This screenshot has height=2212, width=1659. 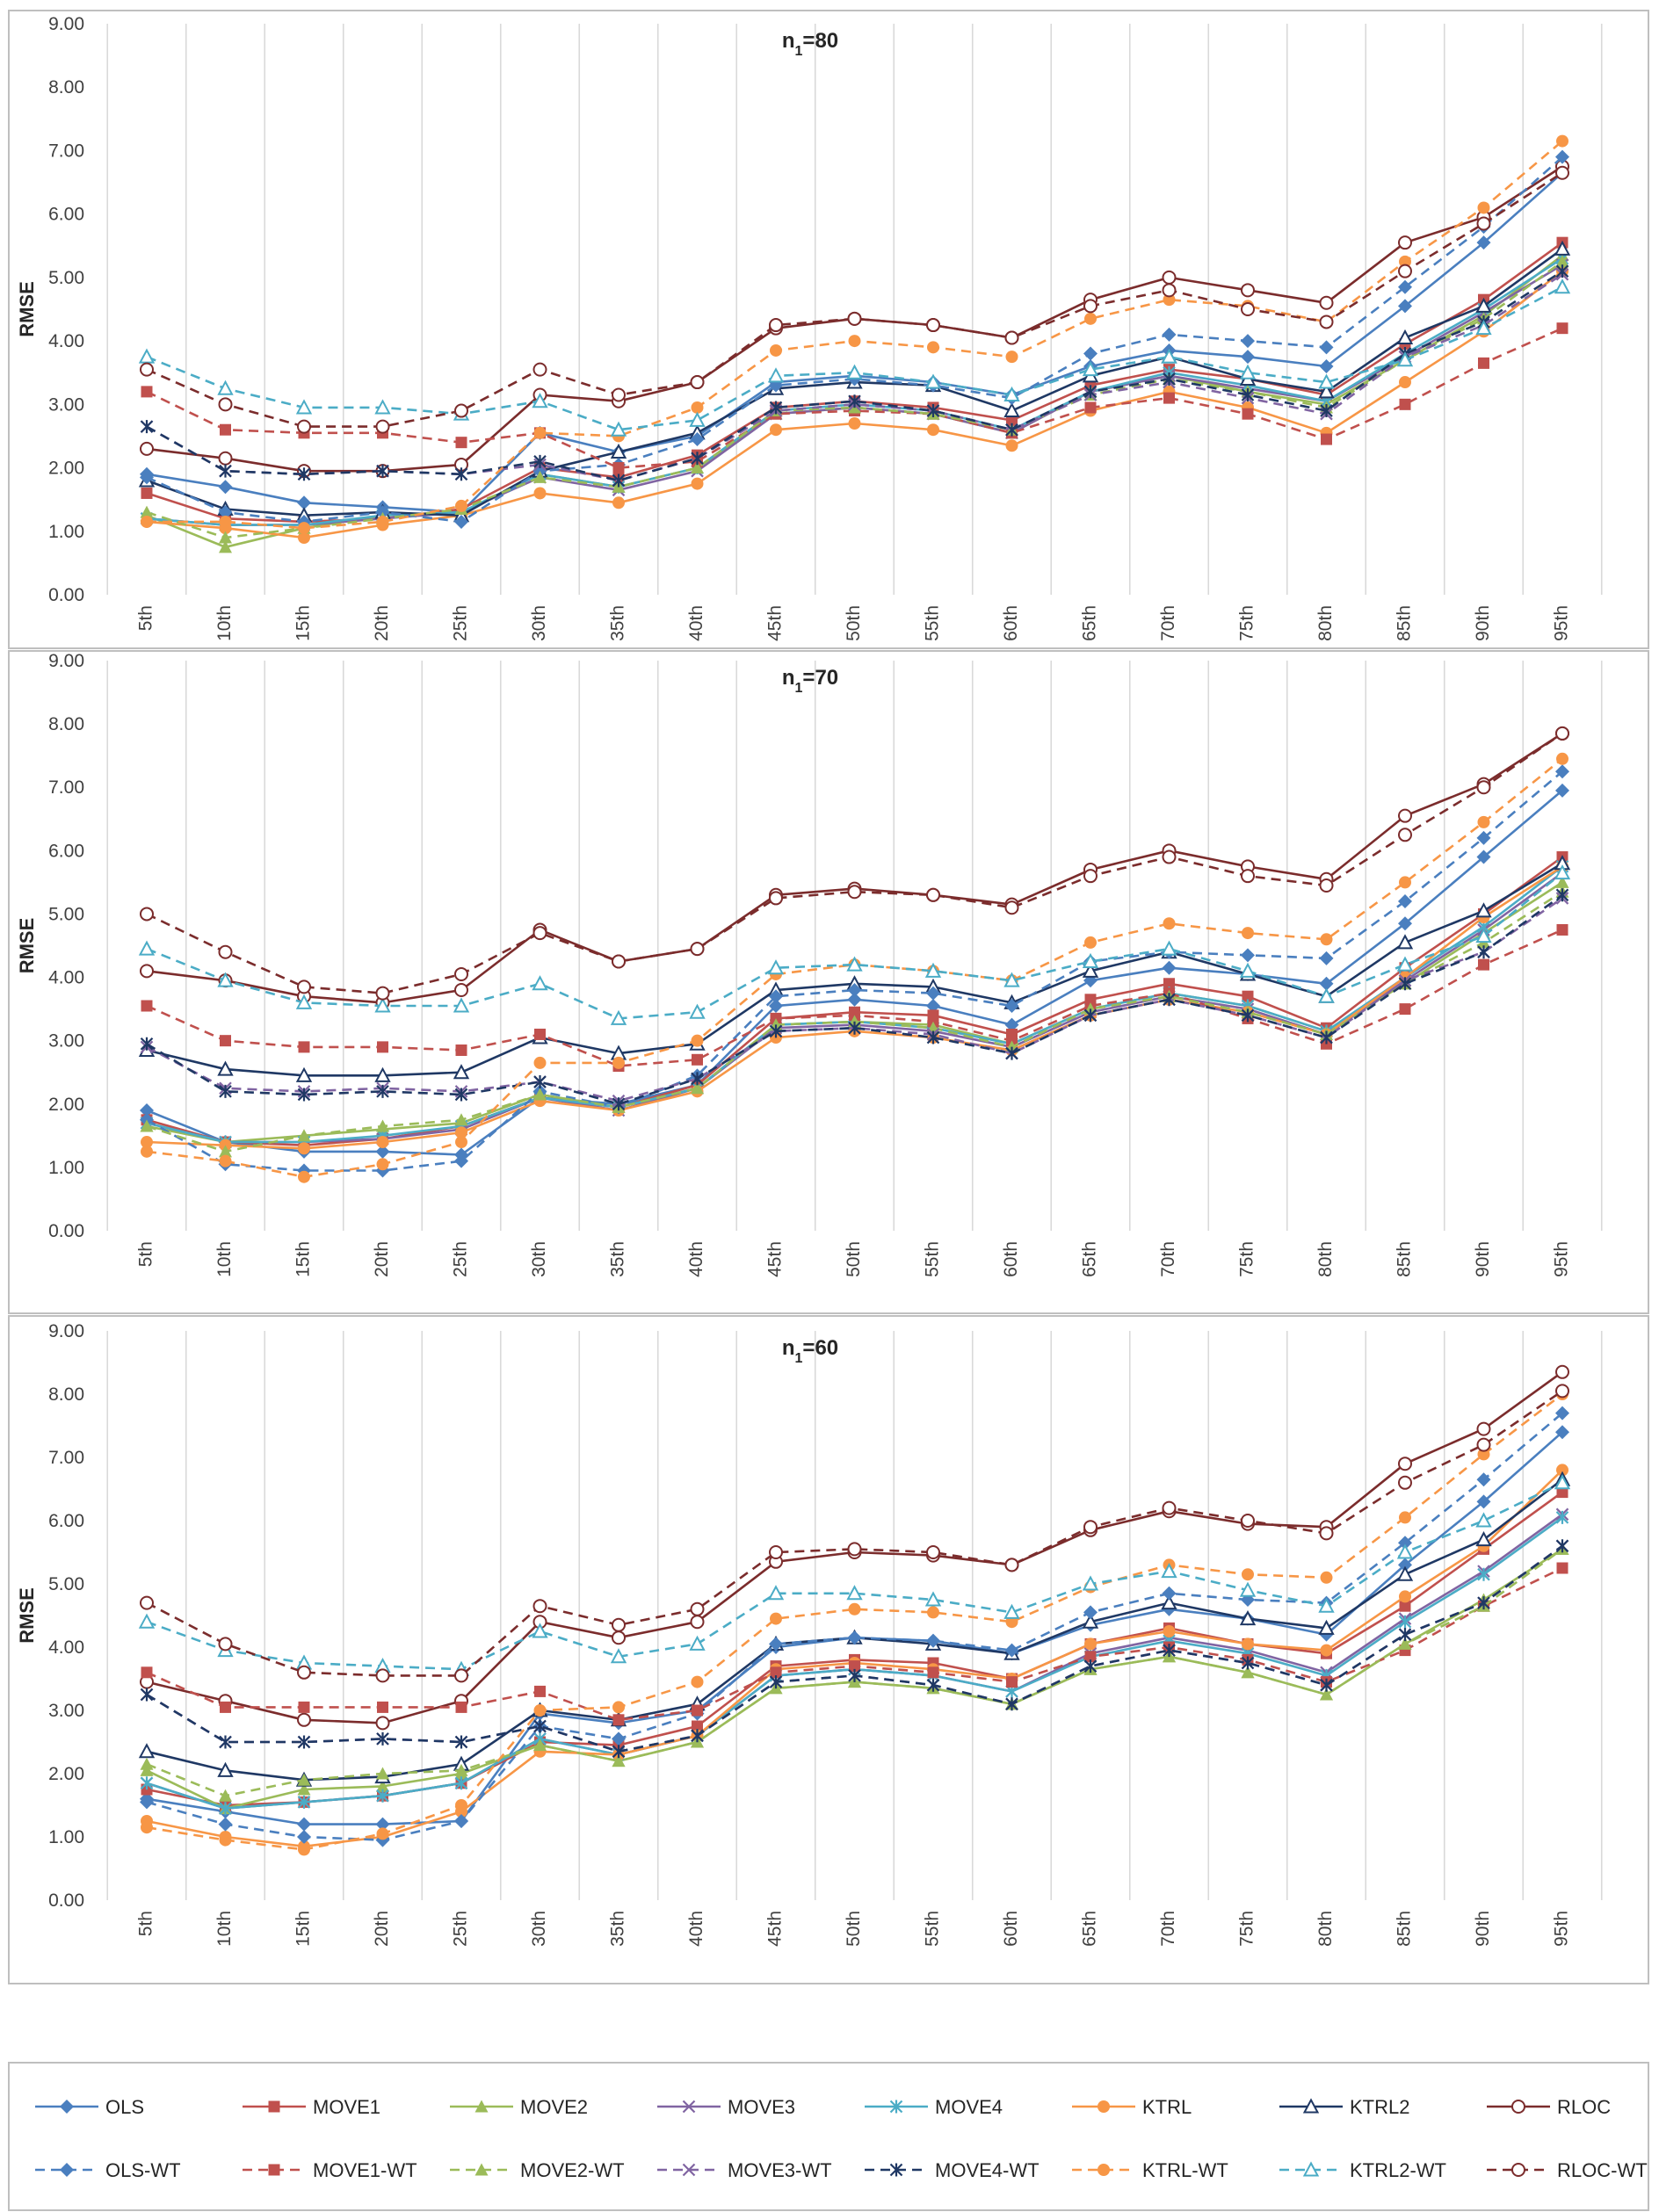 What do you see at coordinates (330, 2170) in the screenshot?
I see `legend-item: MOVE1-WT` at bounding box center [330, 2170].